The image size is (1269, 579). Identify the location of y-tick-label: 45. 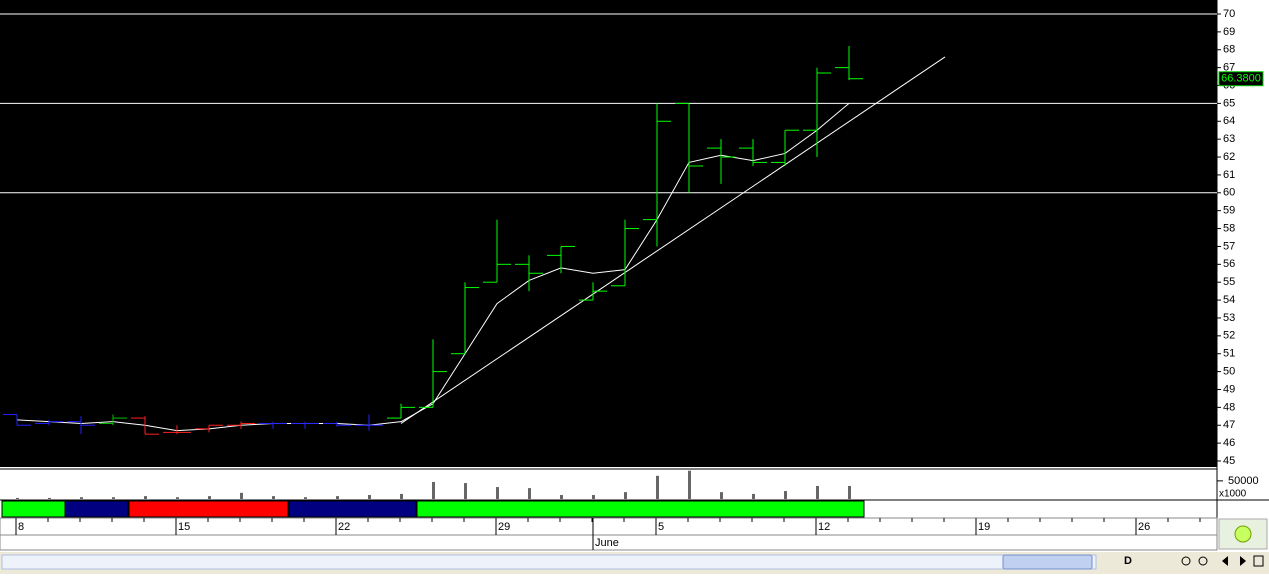
(1229, 461).